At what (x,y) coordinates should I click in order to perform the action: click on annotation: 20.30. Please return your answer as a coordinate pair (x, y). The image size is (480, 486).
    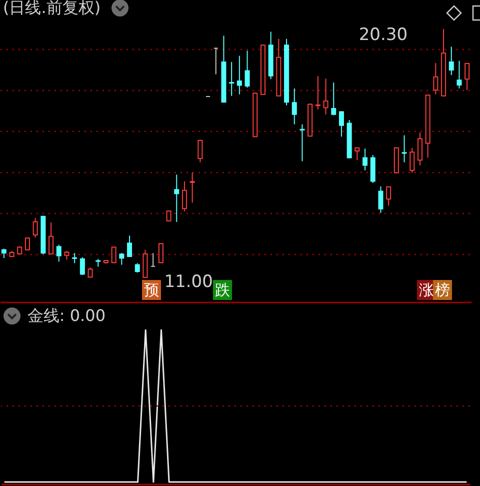
    Looking at the image, I should click on (383, 35).